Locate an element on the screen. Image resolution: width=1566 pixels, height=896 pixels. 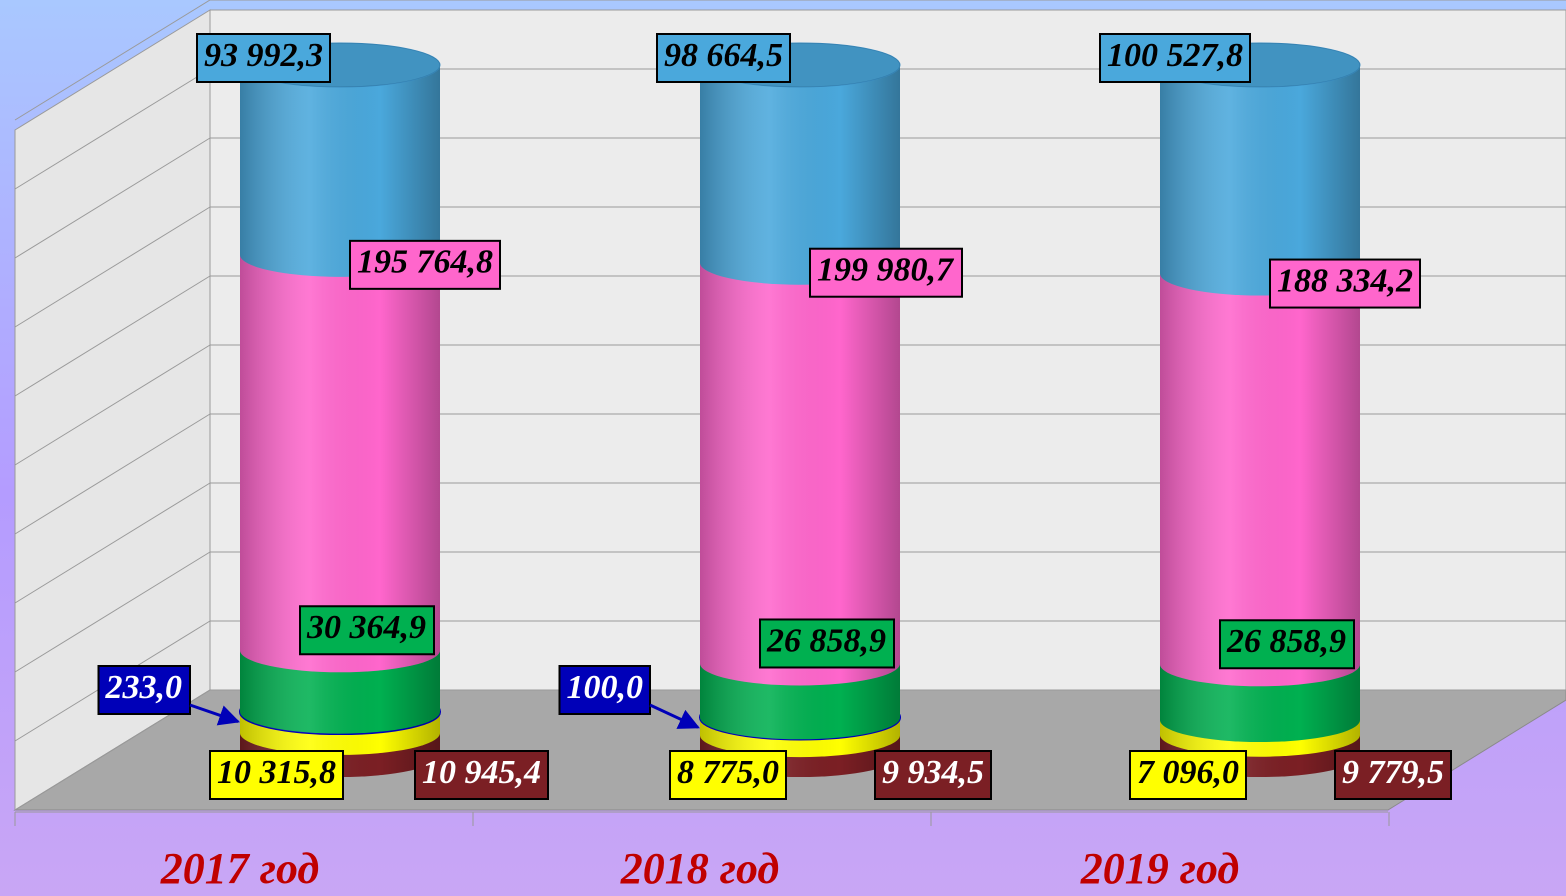
value-label: 9 779,5 is located at coordinates (1393, 772).